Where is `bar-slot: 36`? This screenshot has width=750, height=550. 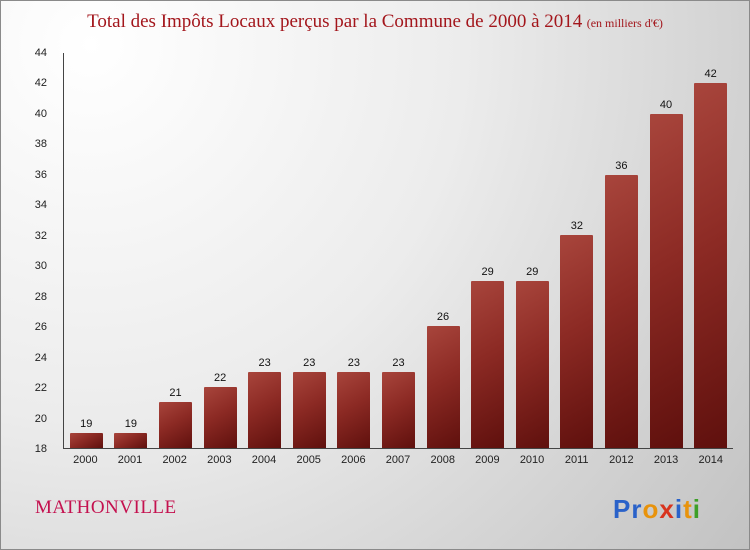 bar-slot: 36 is located at coordinates (621, 250).